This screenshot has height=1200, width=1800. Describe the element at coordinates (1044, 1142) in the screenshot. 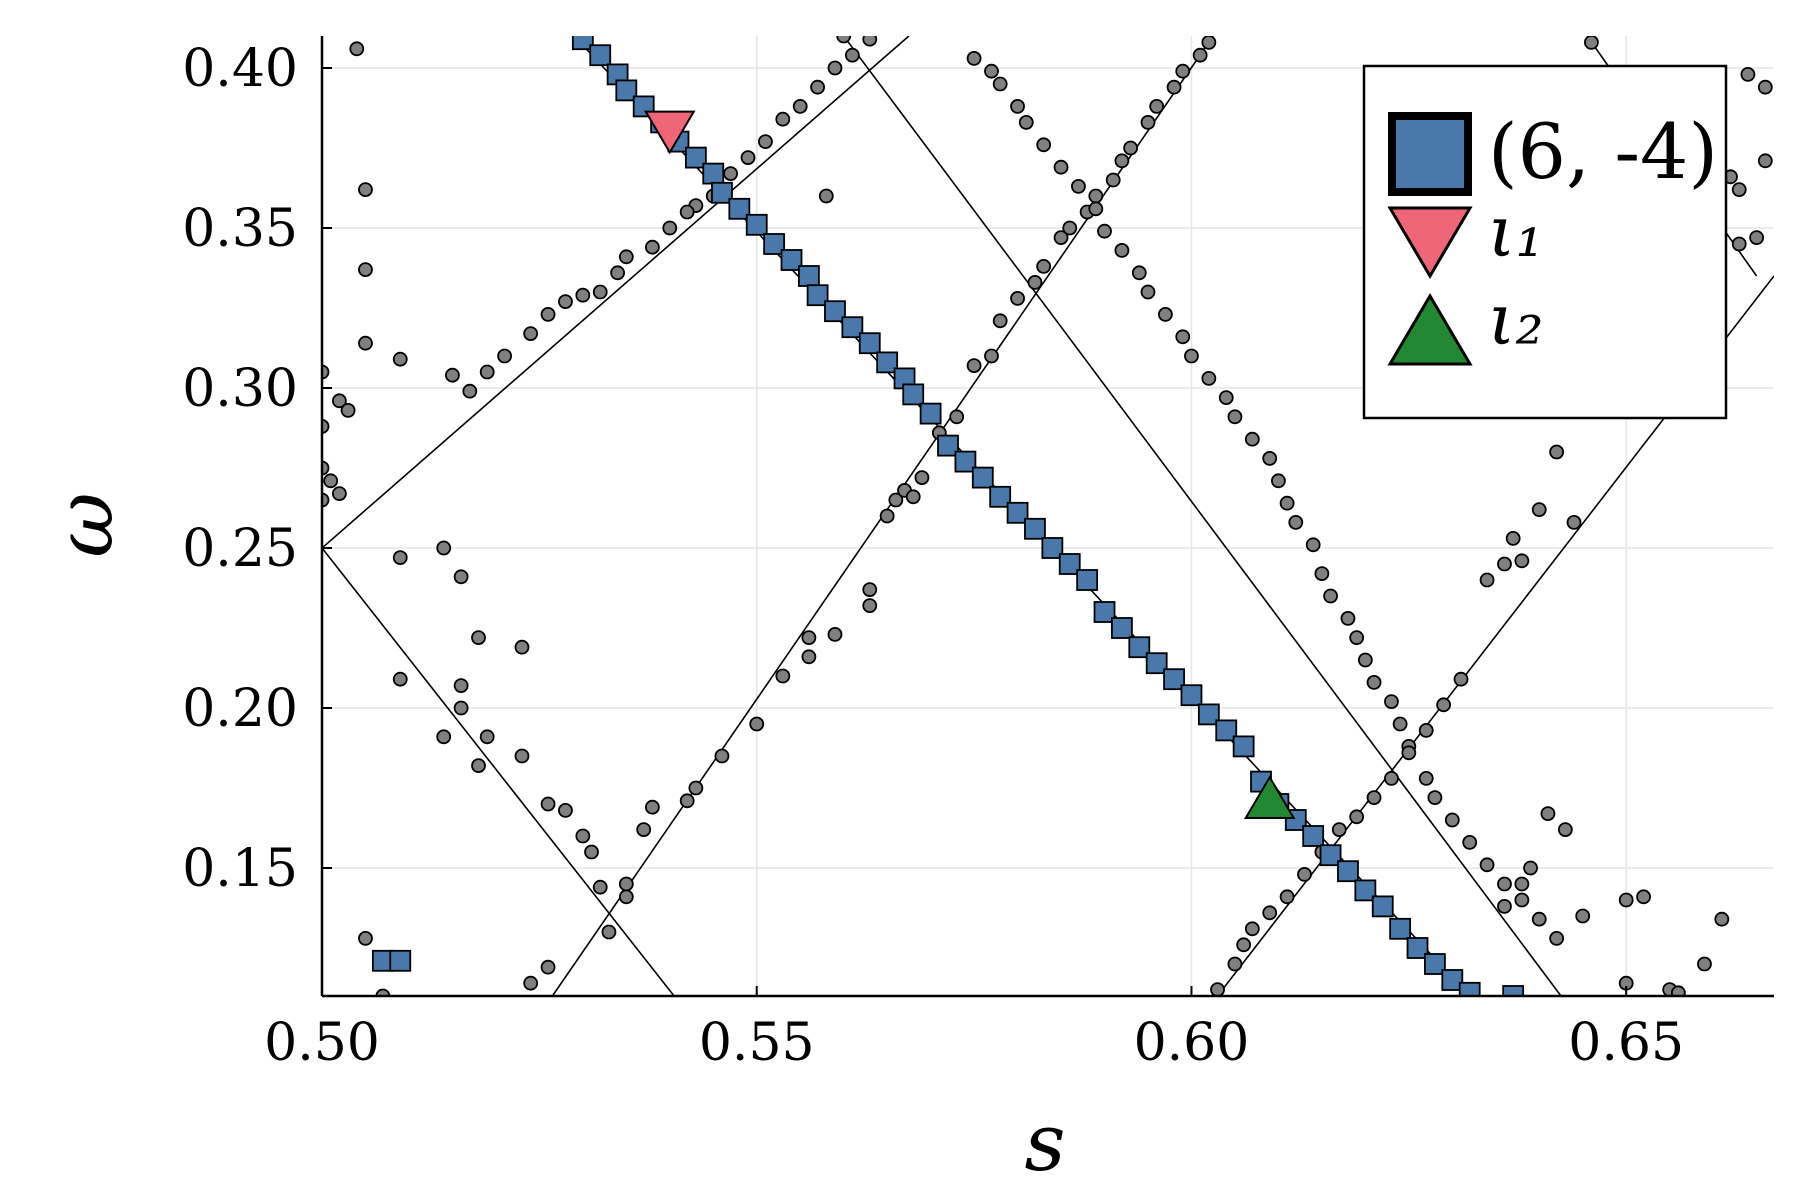

I see `x-axis-label: s` at that location.